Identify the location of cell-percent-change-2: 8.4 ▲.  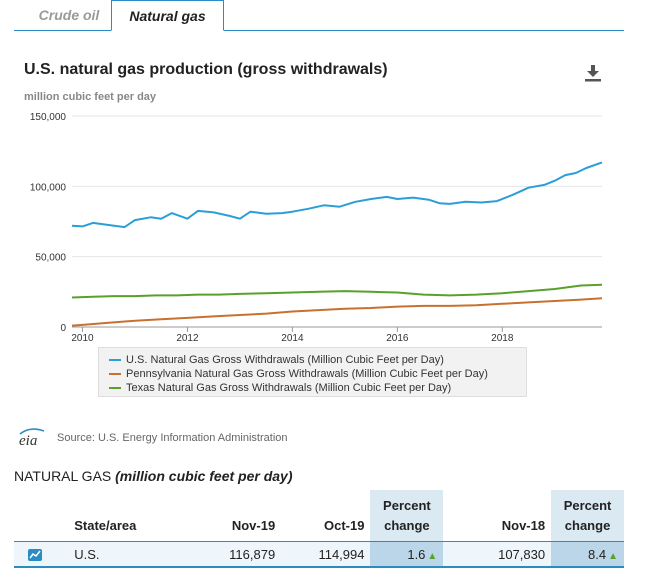
(587, 554).